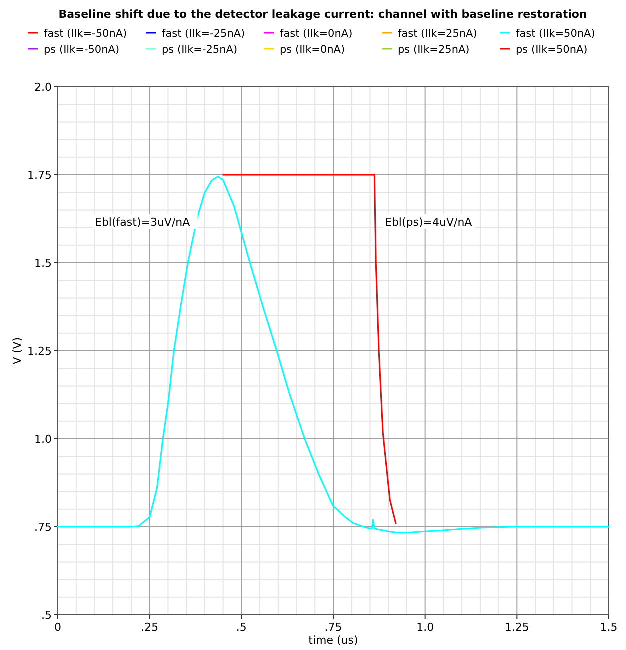 This screenshot has height=650, width=626. What do you see at coordinates (323, 14) in the screenshot?
I see `chart-title: Baseline shift due to the detector leakage current: channel with baseline restoration` at bounding box center [323, 14].